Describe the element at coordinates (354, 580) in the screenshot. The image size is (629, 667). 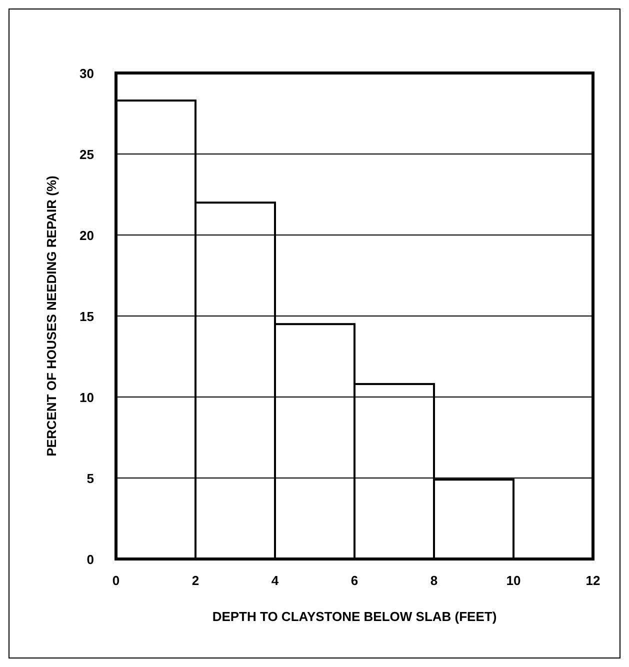
I see `x-tick-label: 6` at that location.